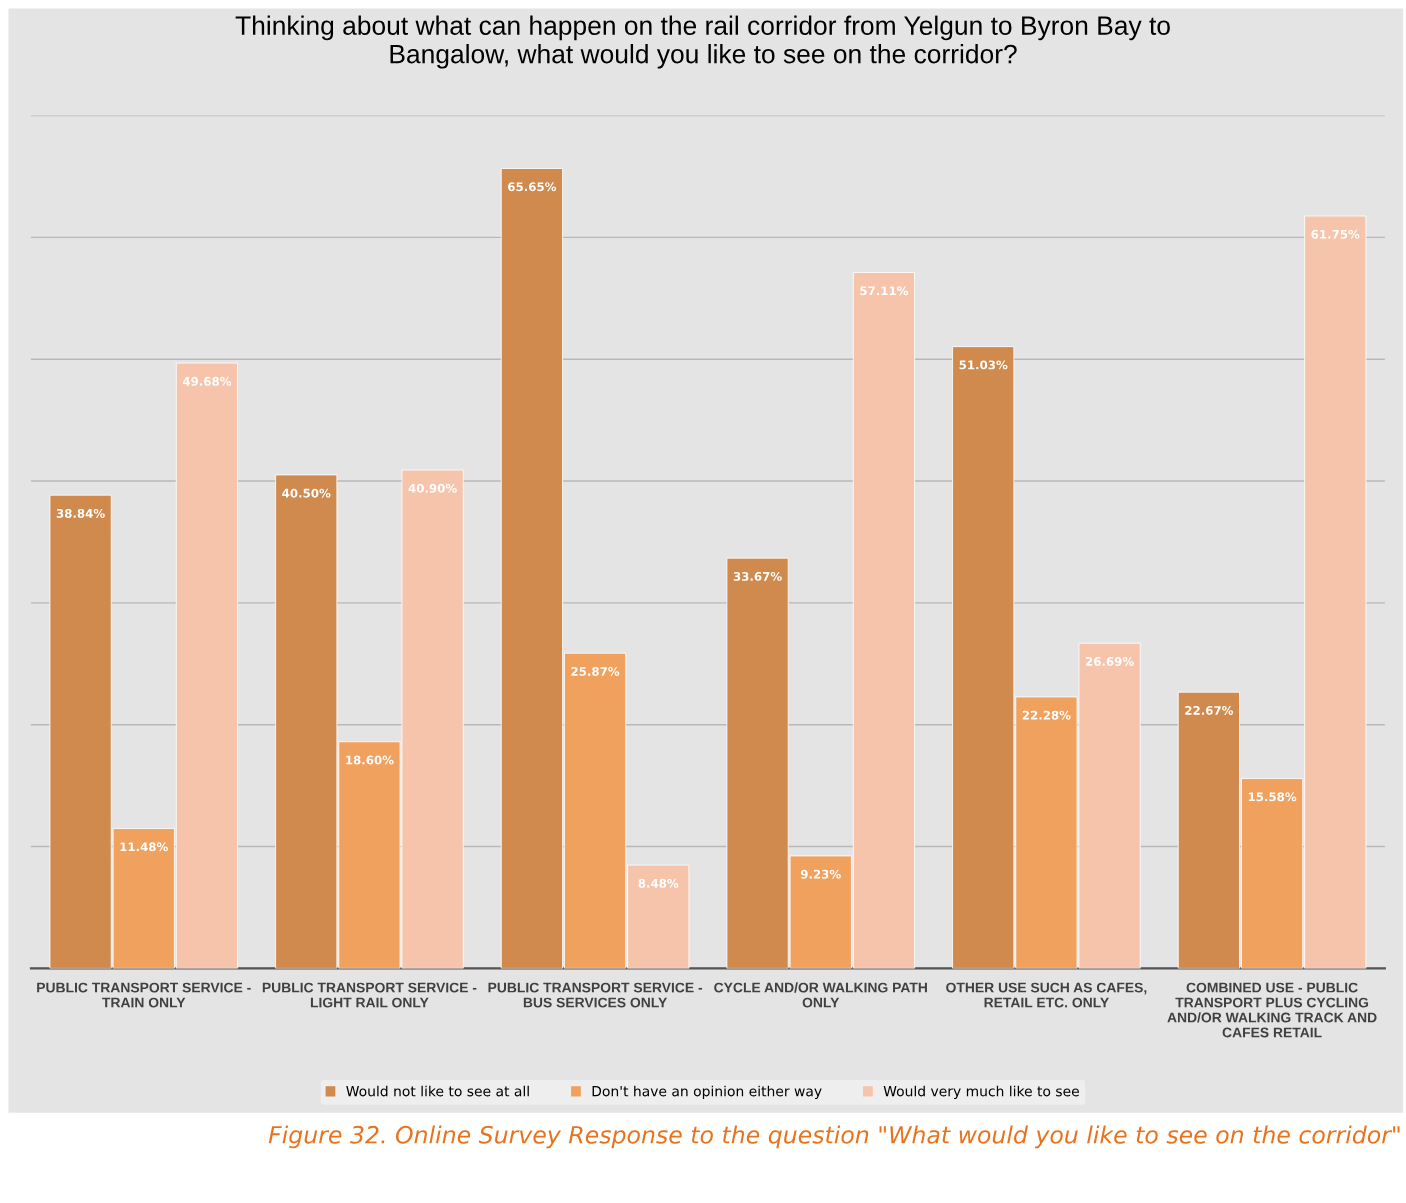  Describe the element at coordinates (1209, 710) in the screenshot. I see `data-label: 22.67%` at that location.